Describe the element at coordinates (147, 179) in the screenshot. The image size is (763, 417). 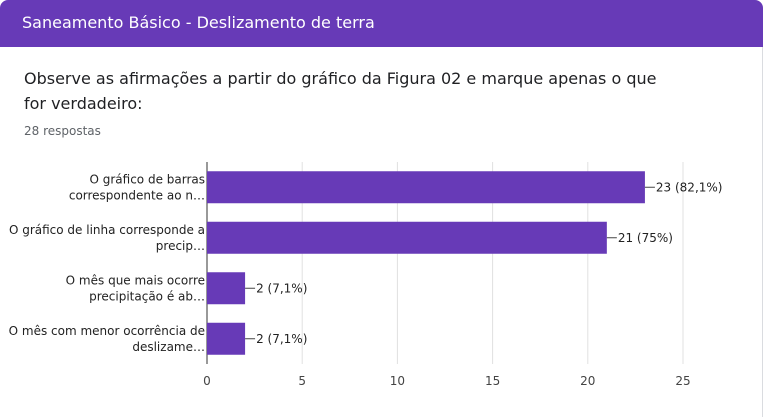
I see `category-label: O gráfico de barras` at that location.